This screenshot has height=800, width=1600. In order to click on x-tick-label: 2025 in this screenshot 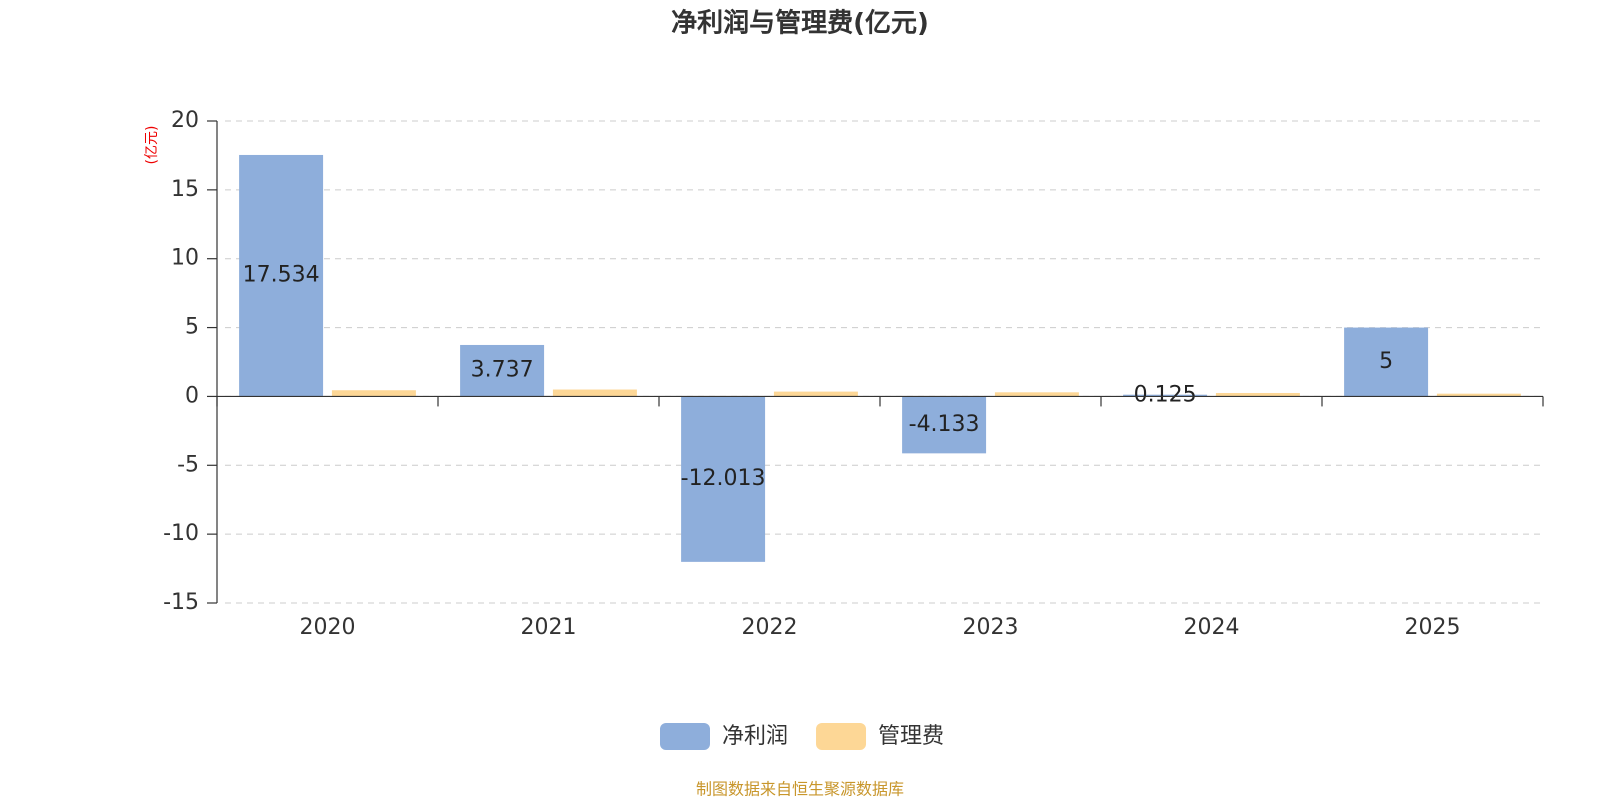, I will do `click(1433, 627)`.